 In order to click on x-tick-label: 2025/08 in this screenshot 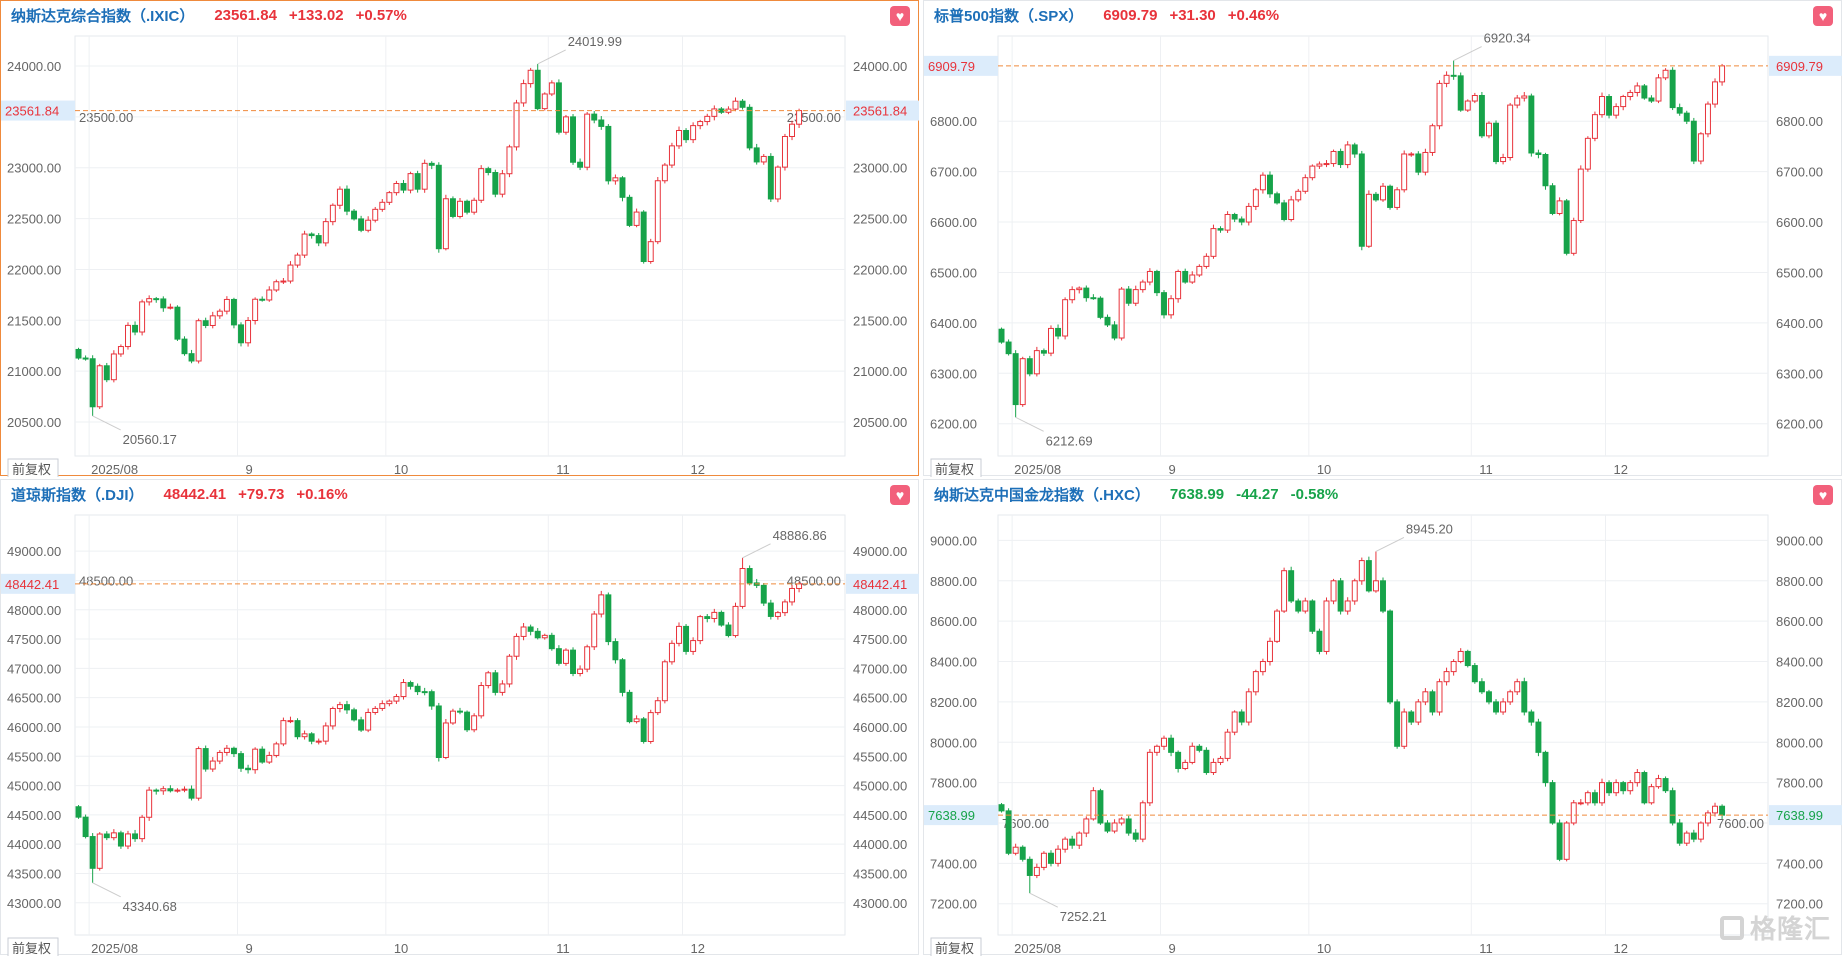, I will do `click(1037, 948)`.